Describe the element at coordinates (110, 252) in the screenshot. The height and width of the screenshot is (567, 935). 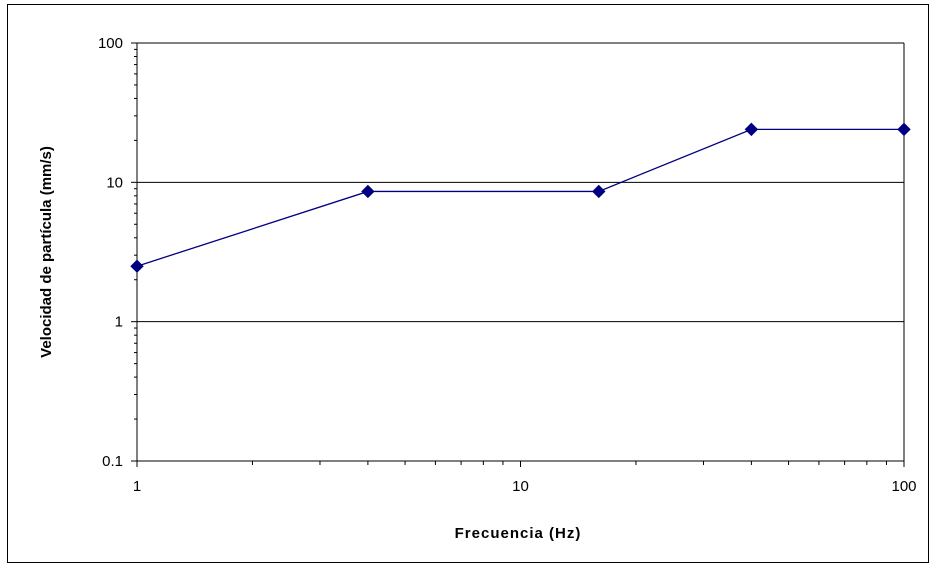
I see `y-tick-labels: 0.1 1 10 100` at that location.